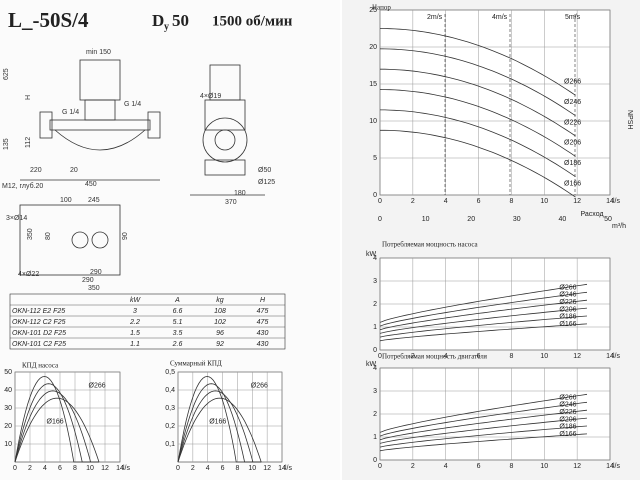  I want to click on table-cell: 2.6, so click(177, 344).